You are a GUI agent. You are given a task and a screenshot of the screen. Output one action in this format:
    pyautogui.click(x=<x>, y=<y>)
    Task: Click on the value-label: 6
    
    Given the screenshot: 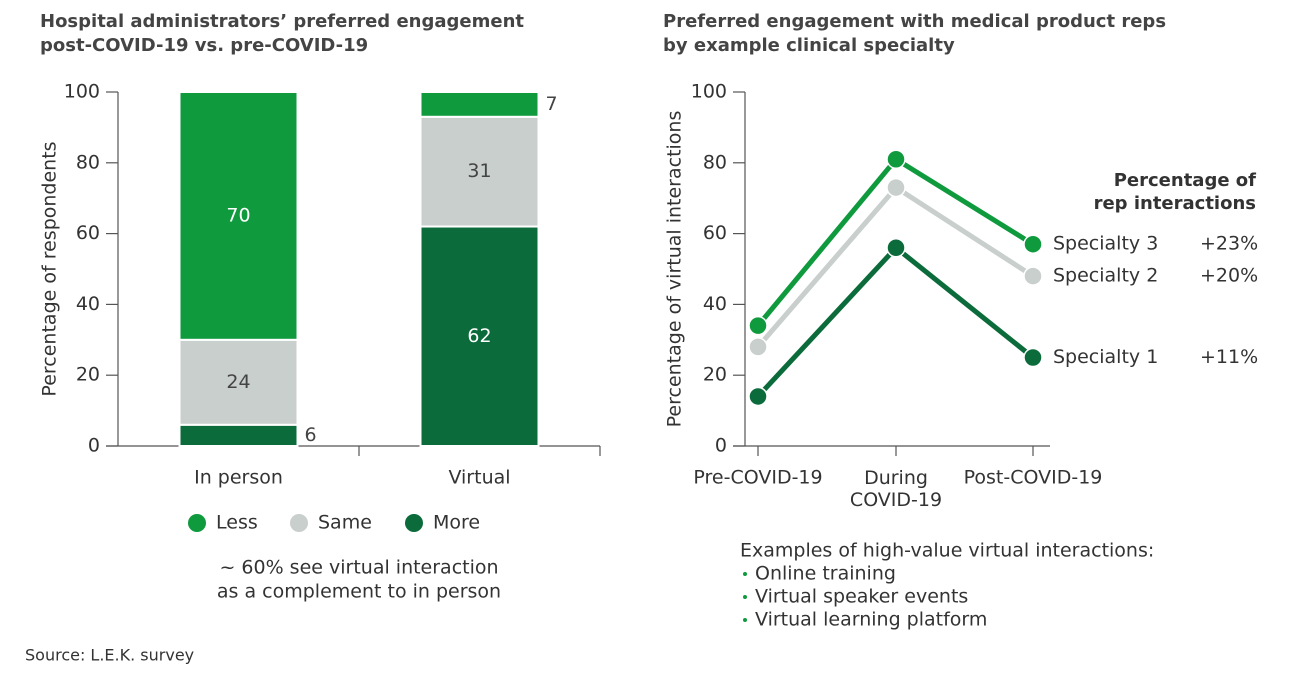 What is the action you would take?
    pyautogui.click(x=311, y=435)
    